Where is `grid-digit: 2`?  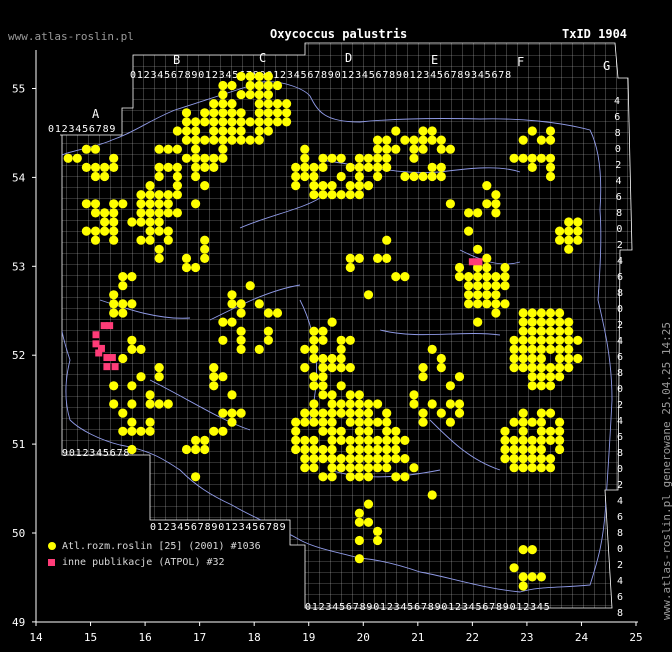 grid-digit: 2 is located at coordinates (620, 565).